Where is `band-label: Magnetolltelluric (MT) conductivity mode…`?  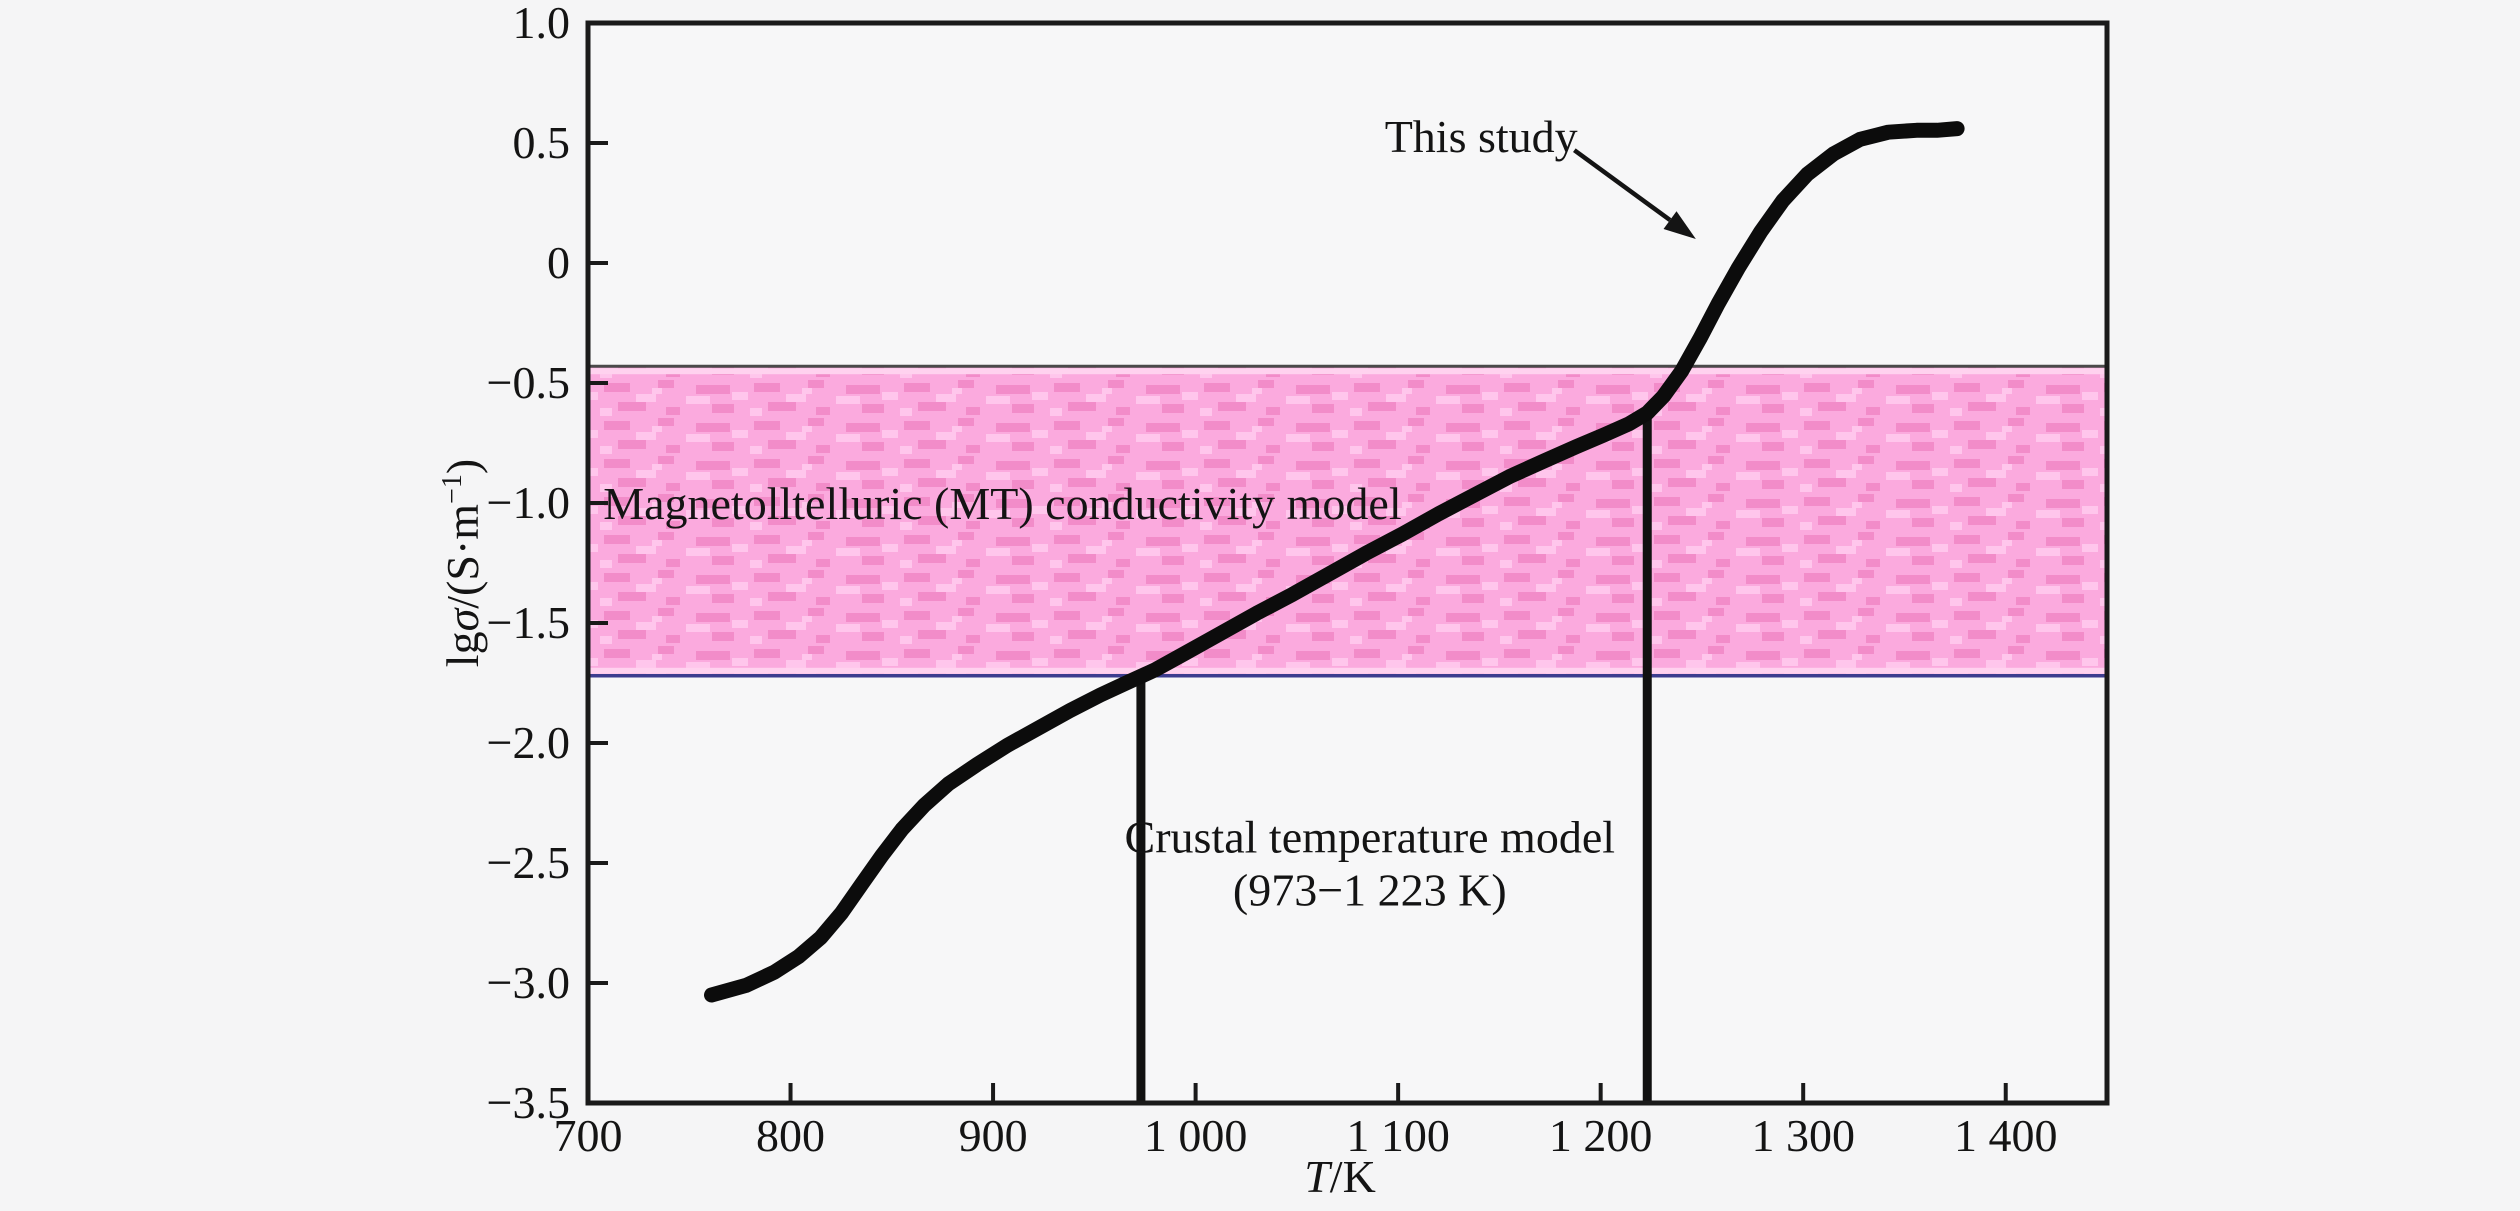 band-label: Magnetolltelluric (MT) conductivity mode… is located at coordinates (1002, 503).